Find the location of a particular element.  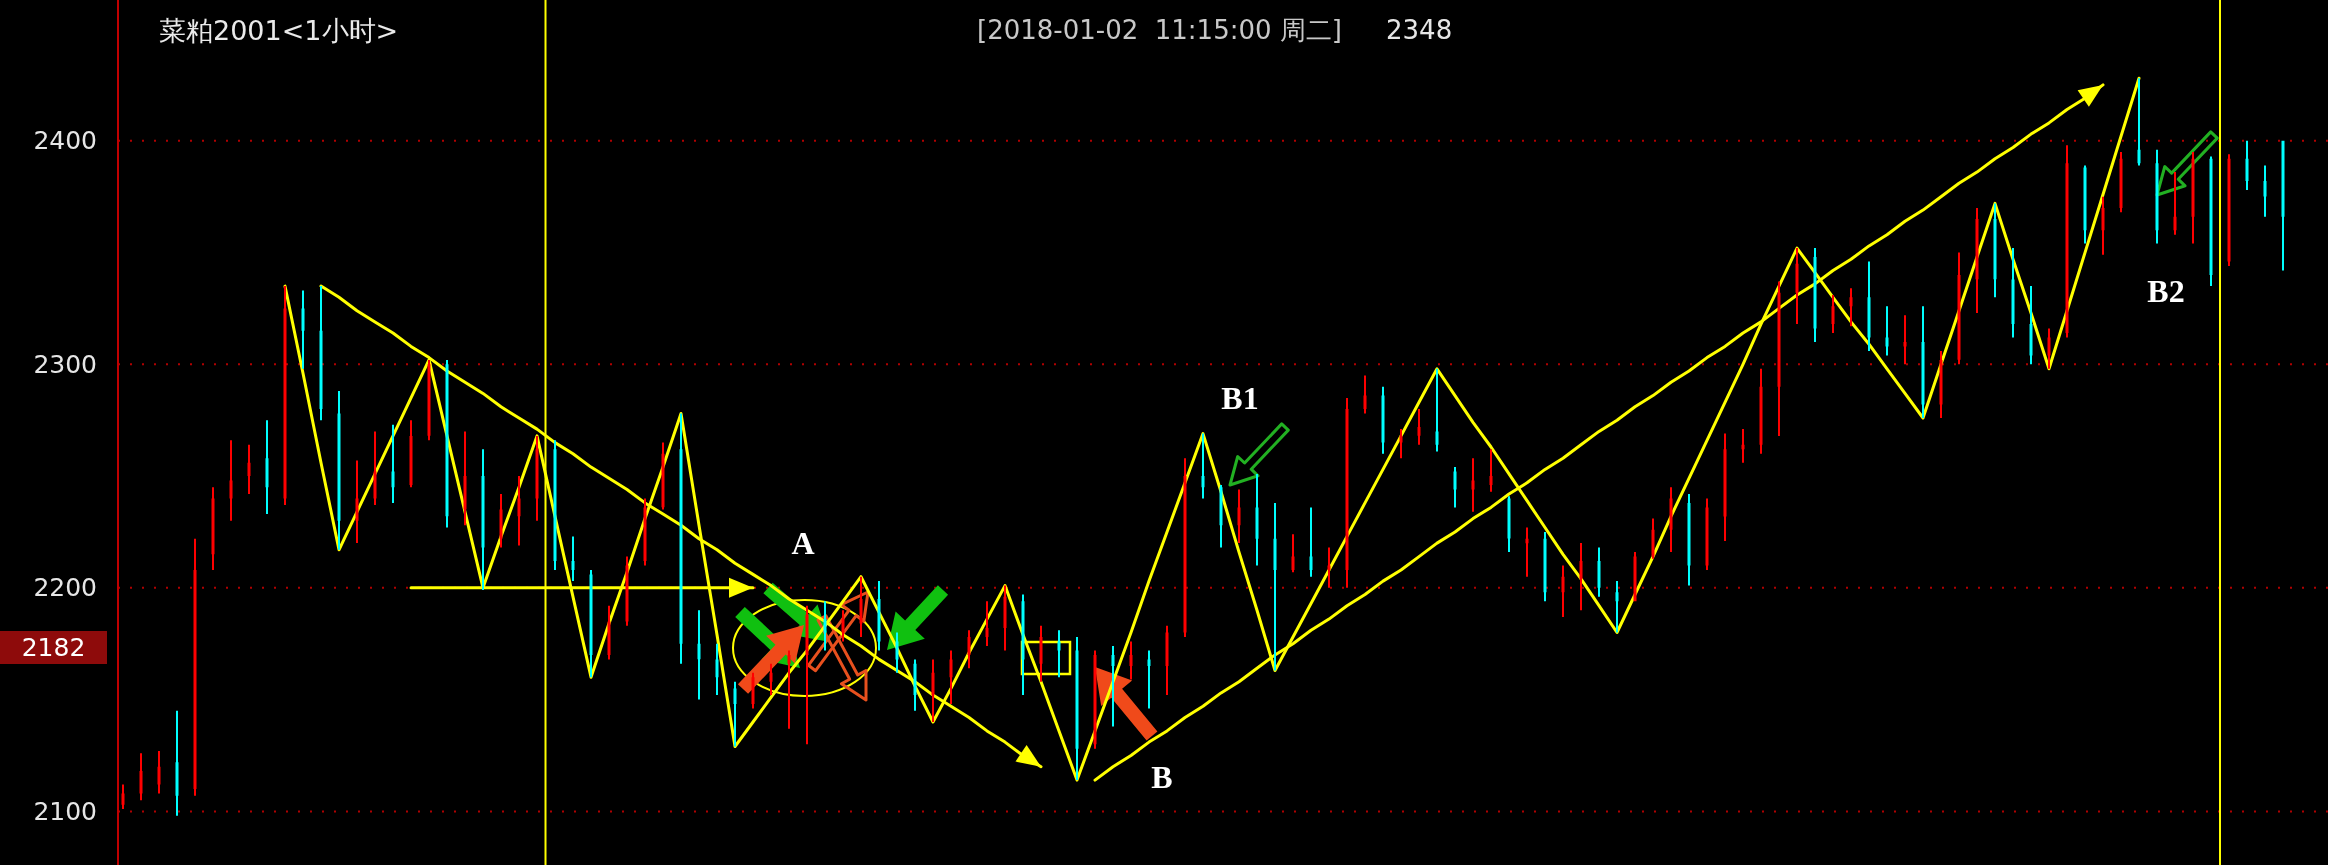

annotation: A is located at coordinates (803, 543).